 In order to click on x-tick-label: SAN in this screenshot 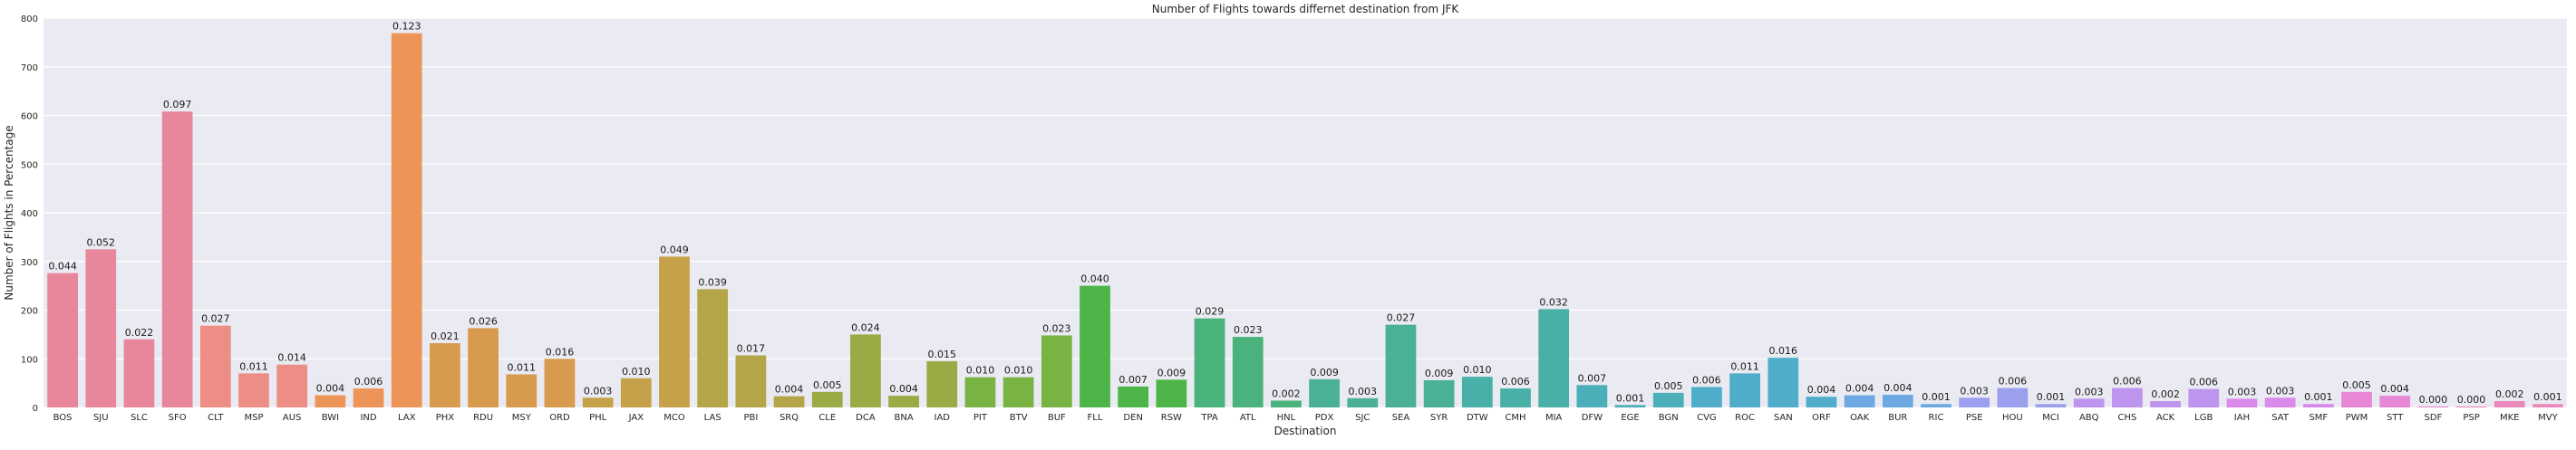, I will do `click(1783, 418)`.